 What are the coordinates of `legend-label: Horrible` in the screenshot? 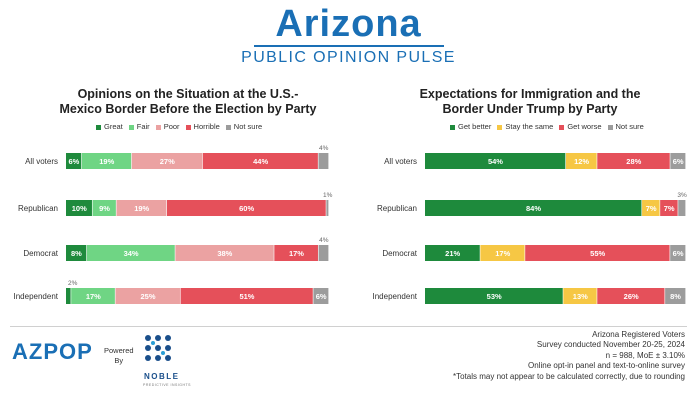 It's located at (206, 126).